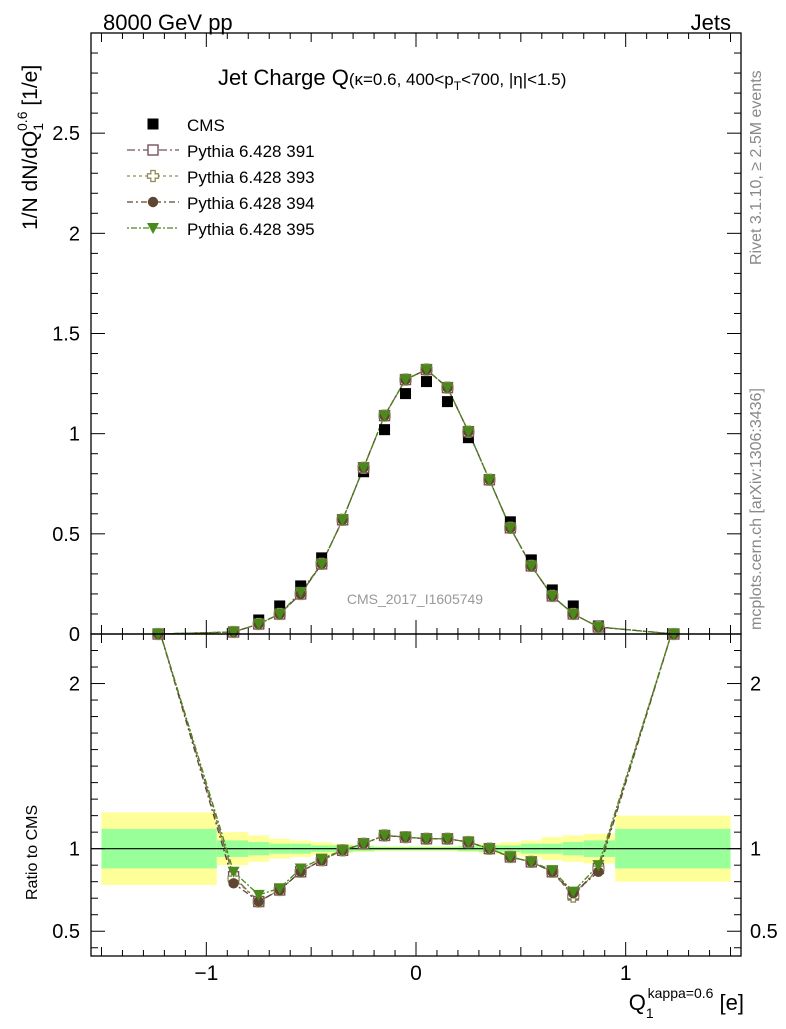 The image size is (786, 1029). Describe the element at coordinates (686, 1003) in the screenshot. I see `x-axis-label: Q1 kappa=0.6 [e]` at that location.